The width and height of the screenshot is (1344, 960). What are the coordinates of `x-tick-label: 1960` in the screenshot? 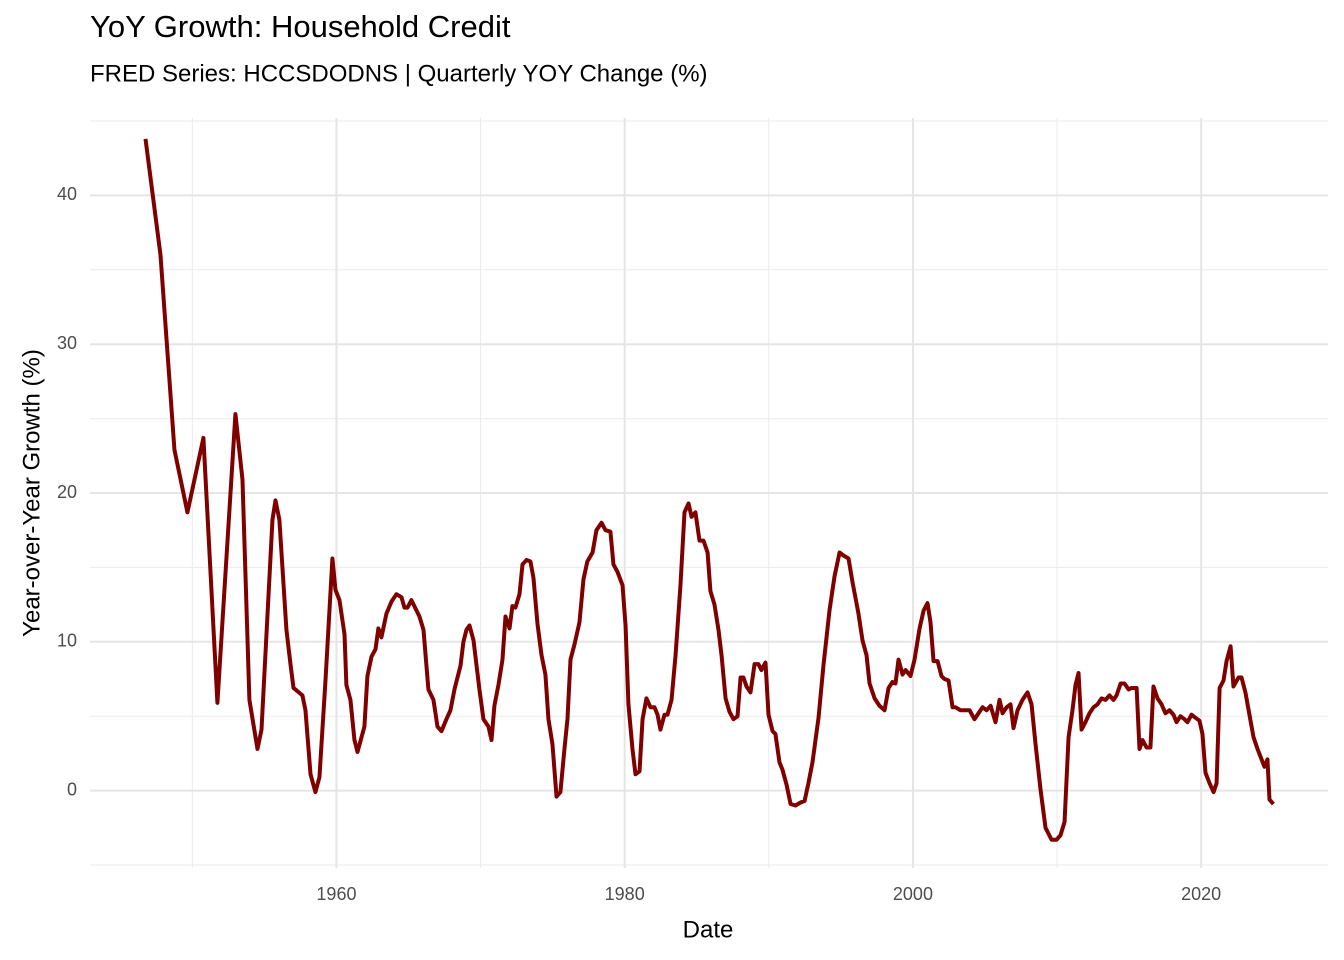 It's located at (336, 894).